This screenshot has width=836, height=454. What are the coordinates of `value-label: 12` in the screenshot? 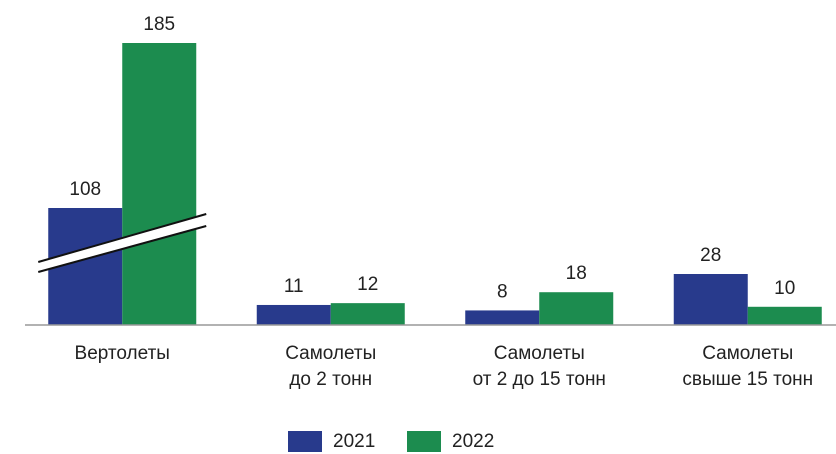 It's located at (367, 284).